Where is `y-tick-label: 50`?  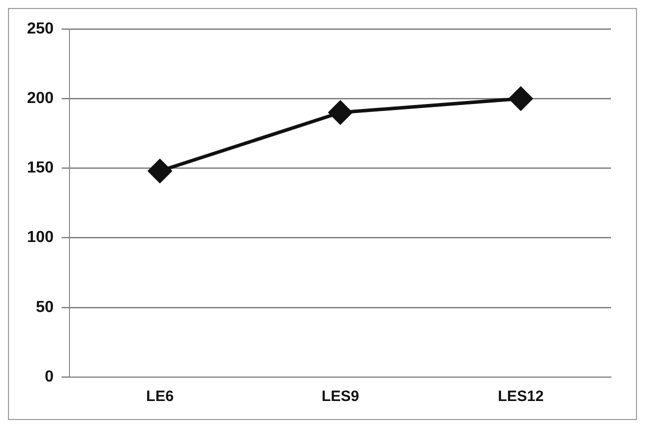 y-tick-label: 50 is located at coordinates (45, 307).